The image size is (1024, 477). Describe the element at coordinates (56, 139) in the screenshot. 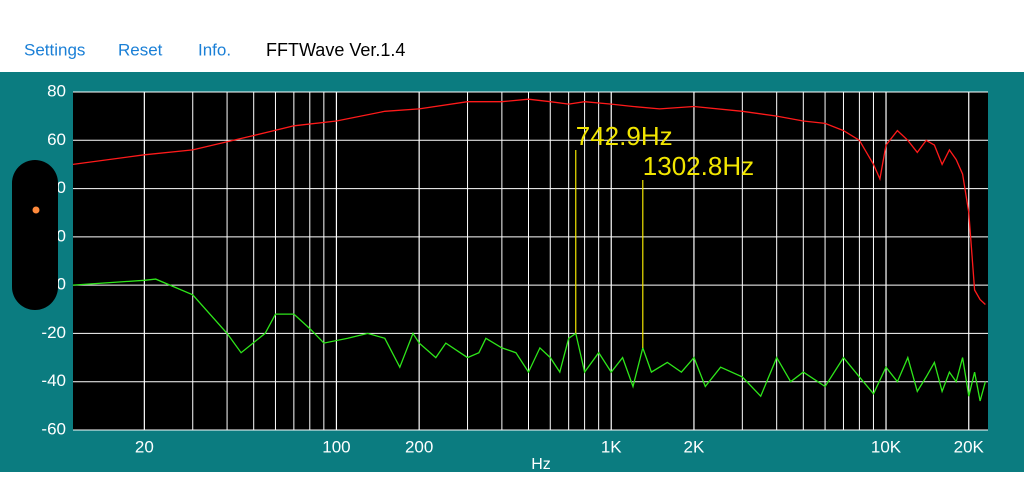

I see `y-tick-label: 60` at that location.